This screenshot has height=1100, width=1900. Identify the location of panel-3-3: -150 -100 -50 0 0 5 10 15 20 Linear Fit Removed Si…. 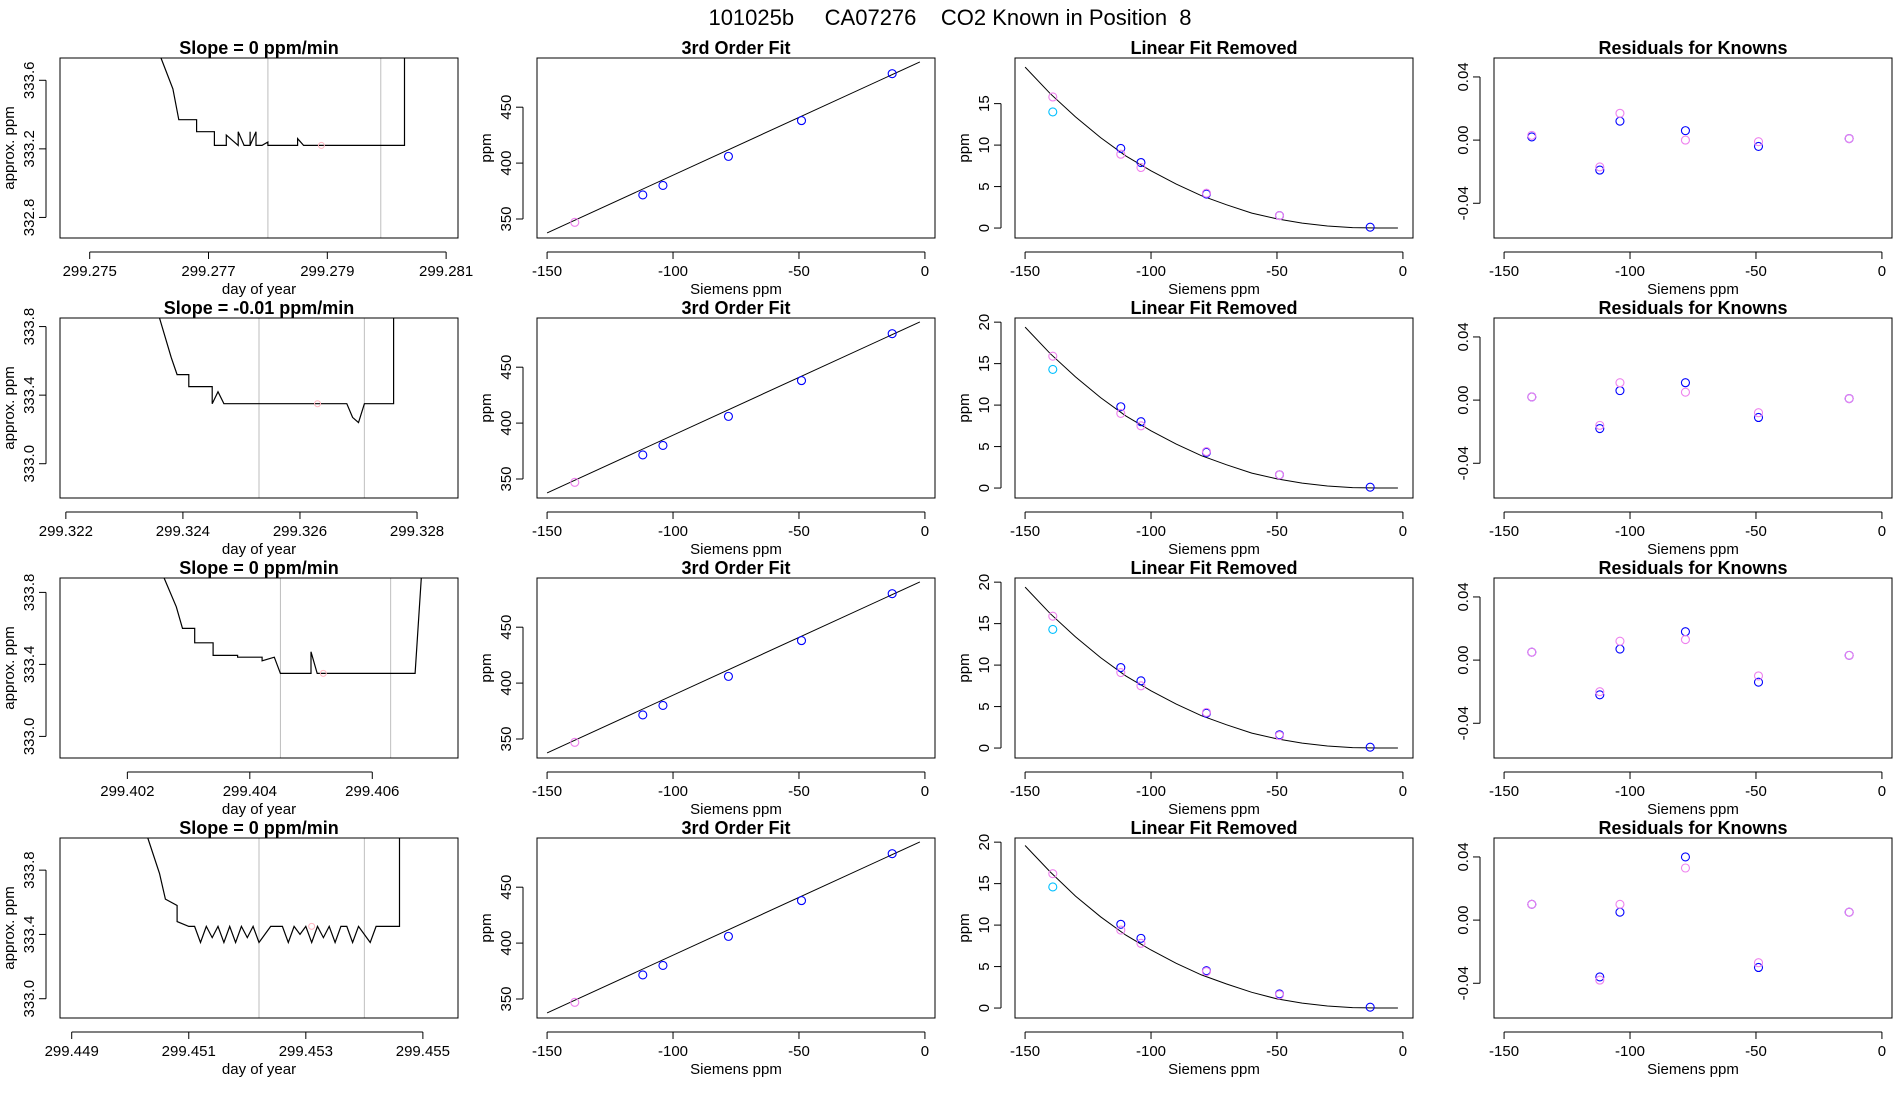
(1185, 688).